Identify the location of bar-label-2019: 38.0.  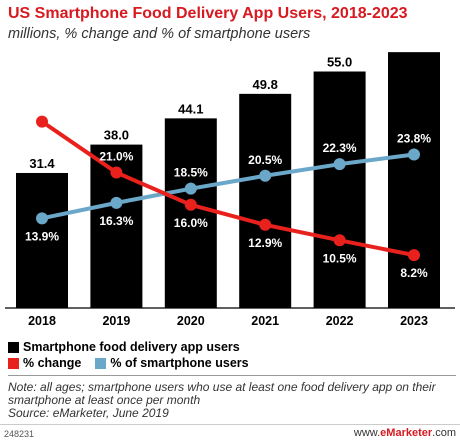
(116, 135).